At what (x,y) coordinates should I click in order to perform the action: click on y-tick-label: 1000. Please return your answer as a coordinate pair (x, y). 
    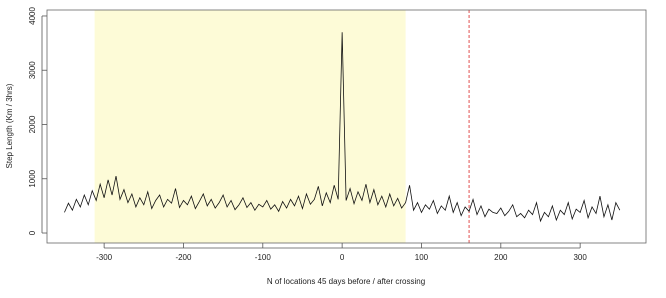
    Looking at the image, I should click on (32, 178).